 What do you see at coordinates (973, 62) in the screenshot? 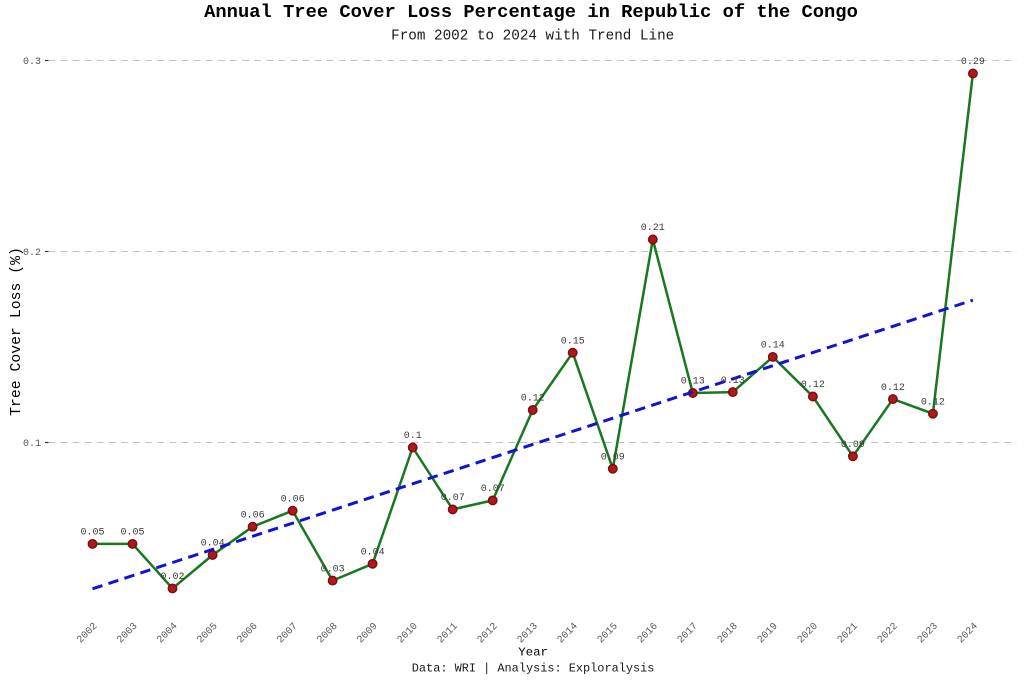
I see `svg-text: 0.29` at bounding box center [973, 62].